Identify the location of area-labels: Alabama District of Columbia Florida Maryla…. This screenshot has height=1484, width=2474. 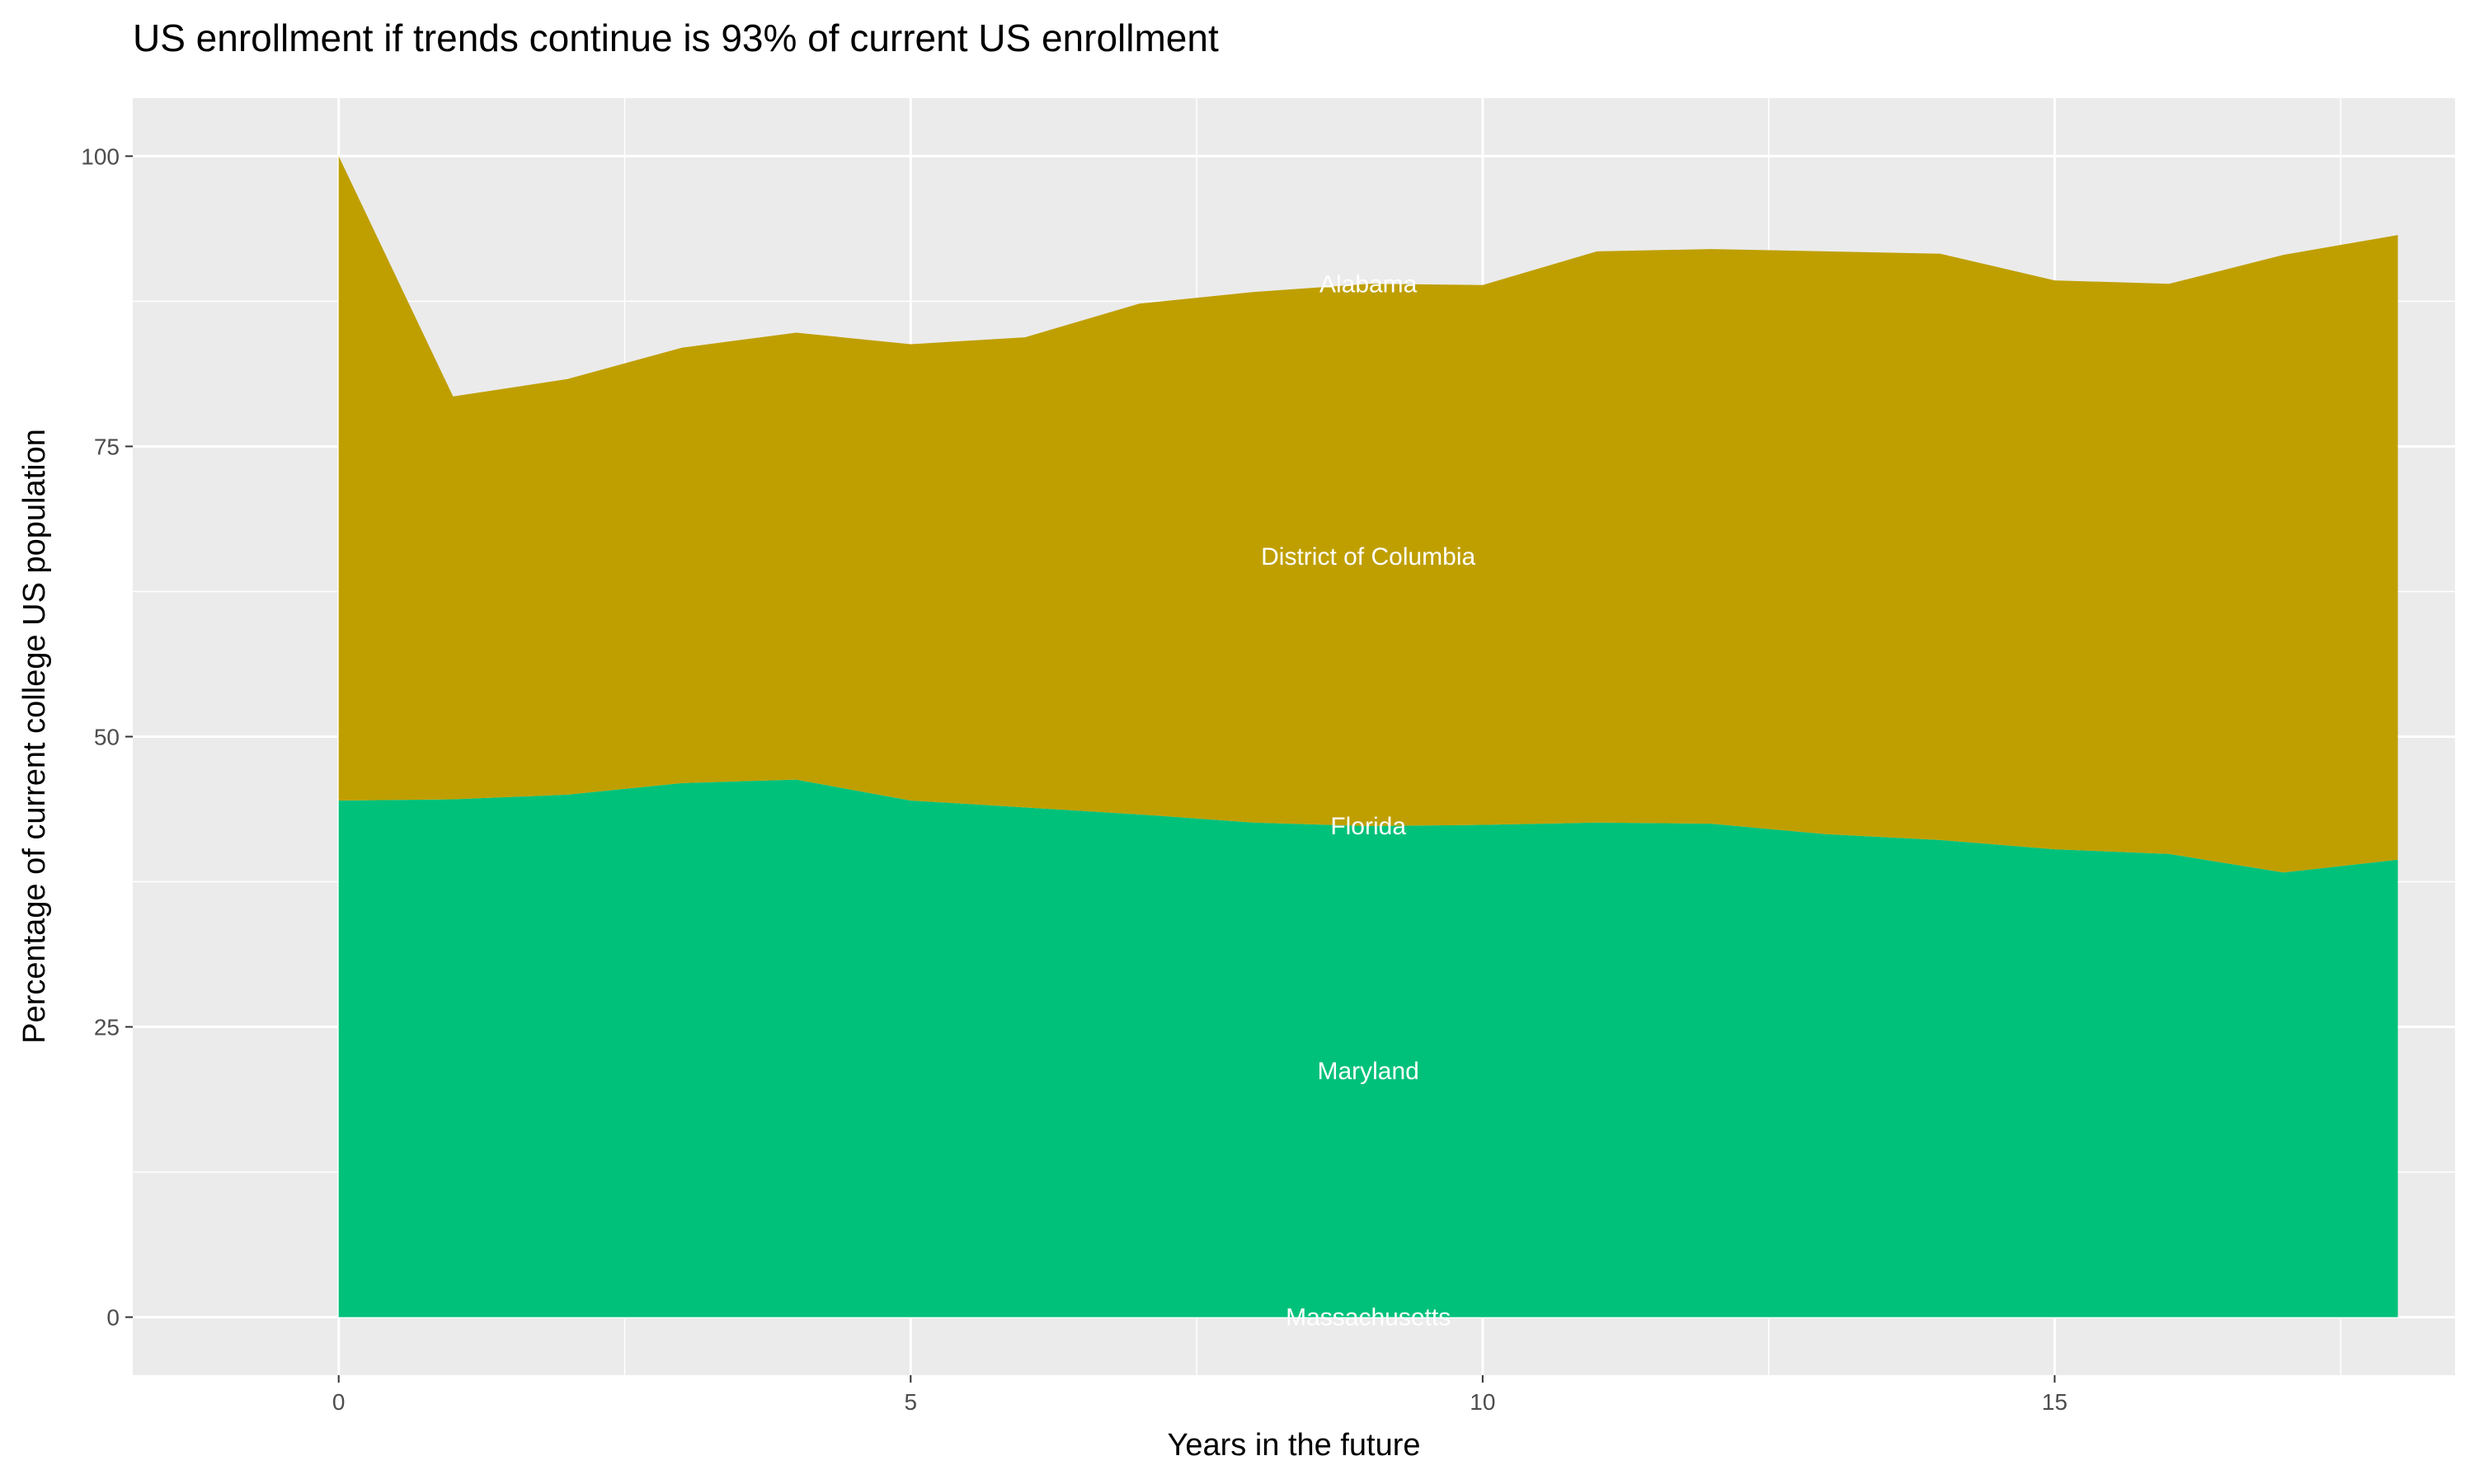
(1368, 800).